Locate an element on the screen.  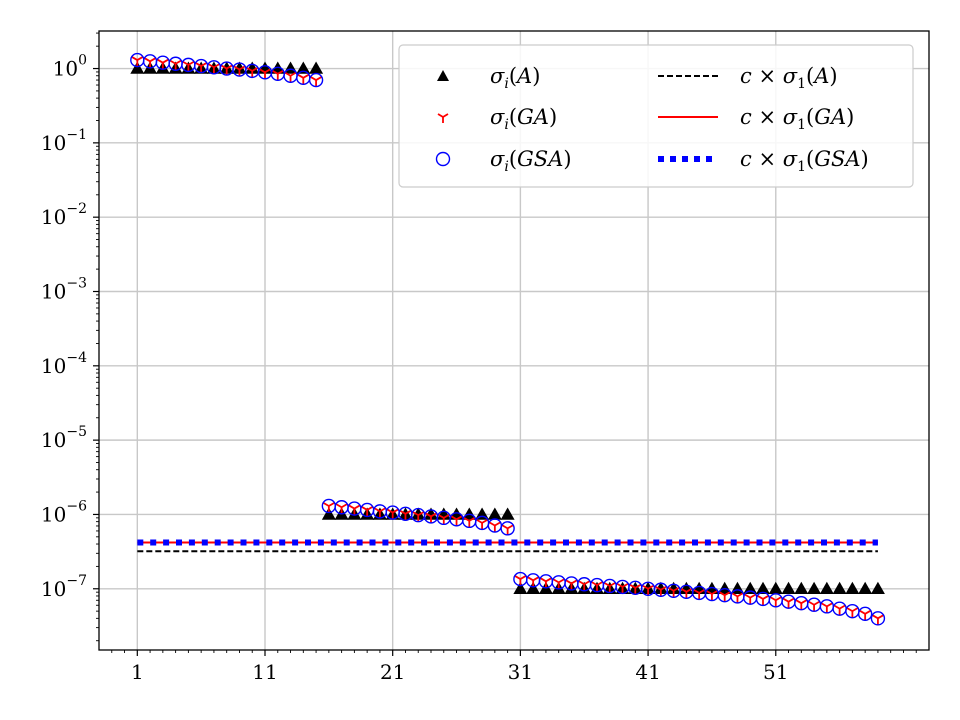
y-tick-exponent: −3 is located at coordinates (76, 283).